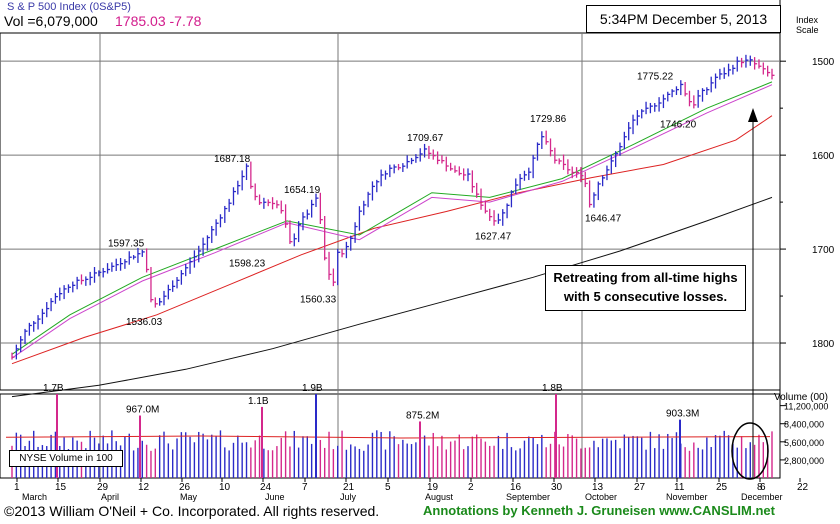  What do you see at coordinates (185, 21) in the screenshot?
I see `price-change: -7.78` at bounding box center [185, 21].